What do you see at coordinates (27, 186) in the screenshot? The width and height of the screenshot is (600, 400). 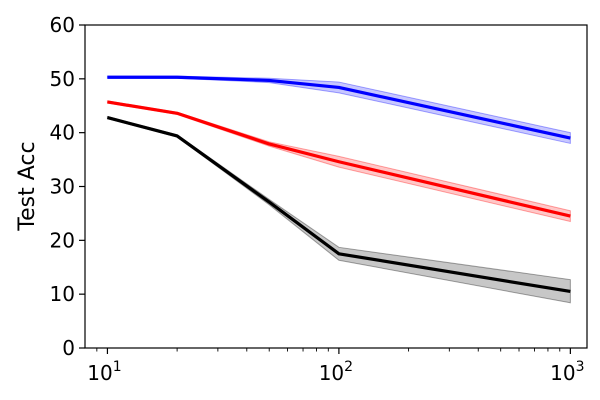 I see `y-axis-label: Test Acc` at bounding box center [27, 186].